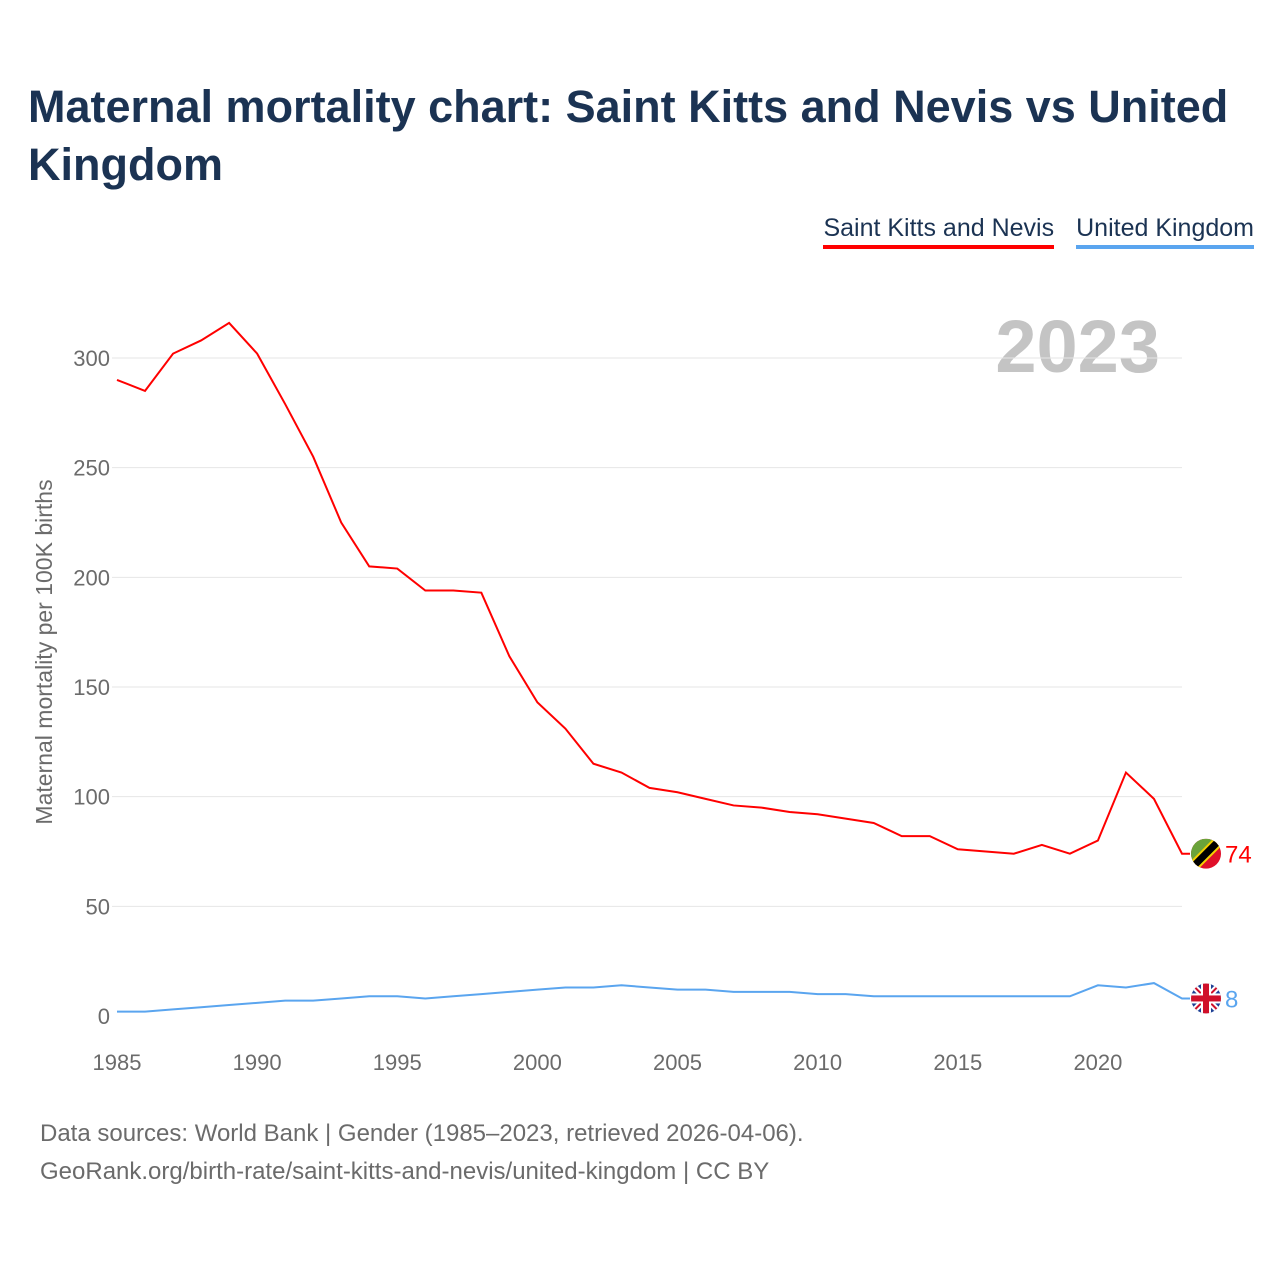 The height and width of the screenshot is (1280, 1280). Describe the element at coordinates (257, 1062) in the screenshot. I see `x-tick-label: 1990` at that location.